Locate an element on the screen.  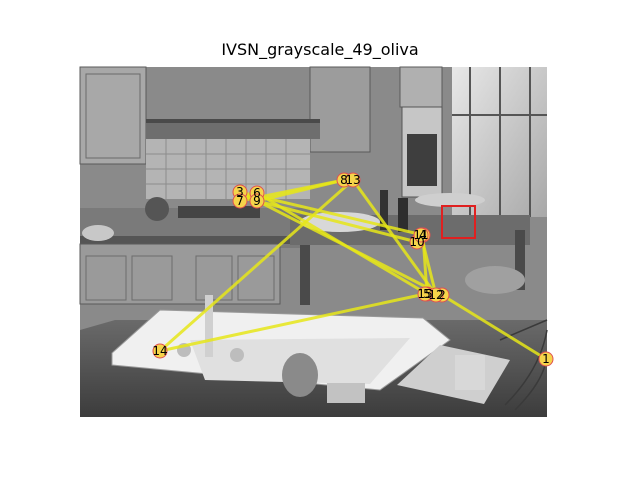
fixation-label: 8 is located at coordinates (344, 180).